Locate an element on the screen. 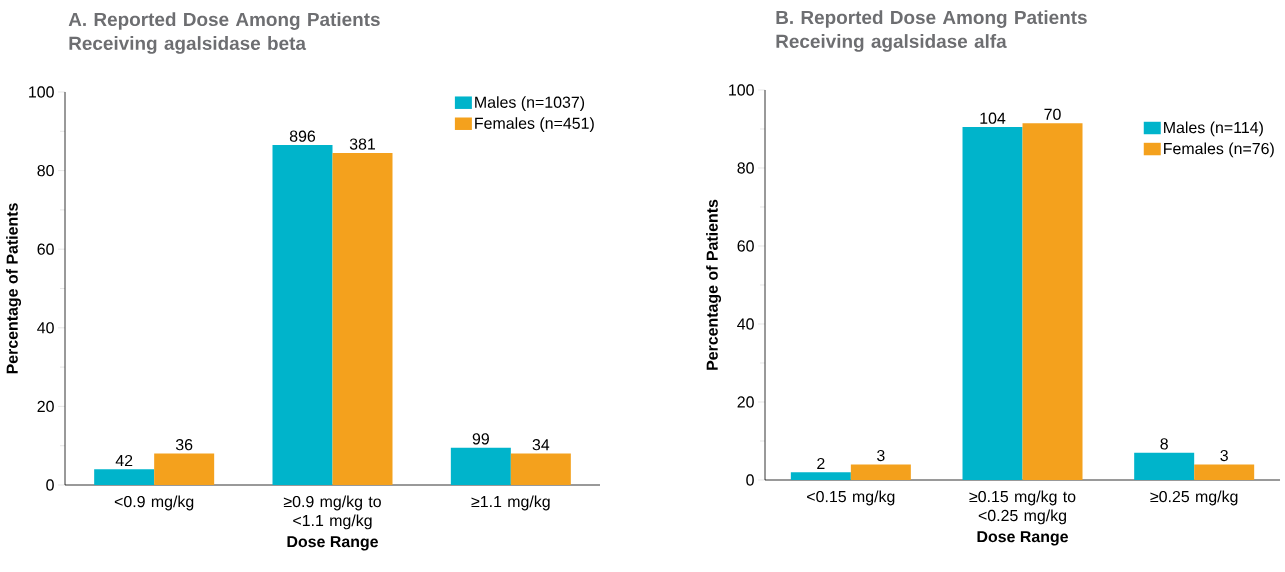 The height and width of the screenshot is (572, 1285). annotation: 896 is located at coordinates (302, 136).